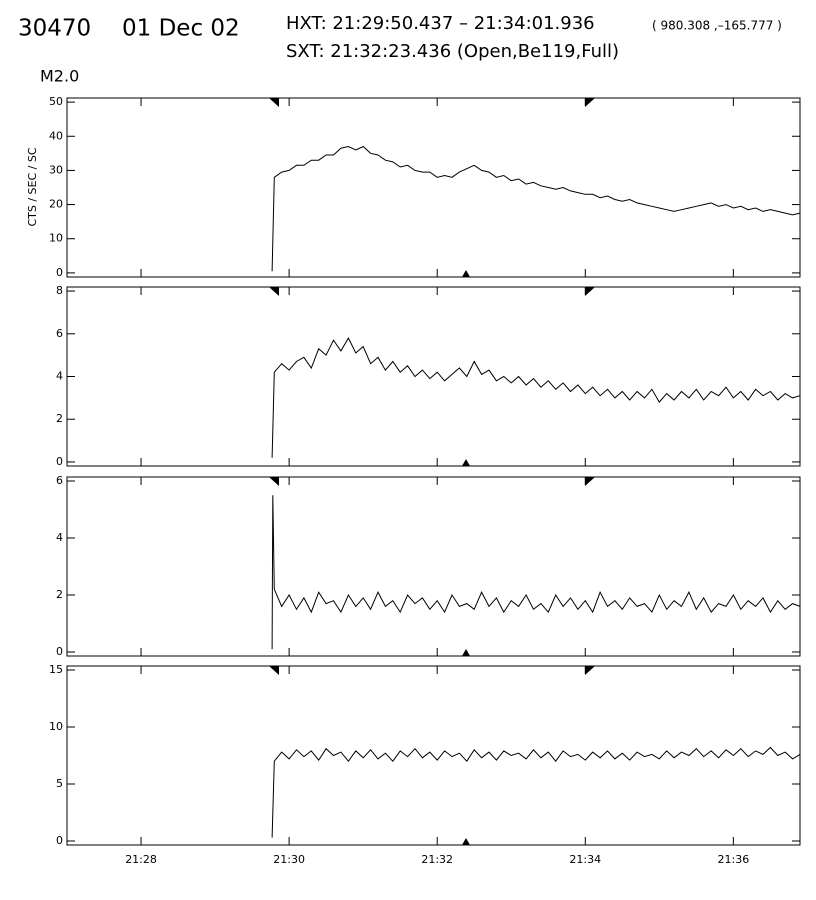  I want to click on coordinates: ( 980.308 ,–165.777 ), so click(717, 26).